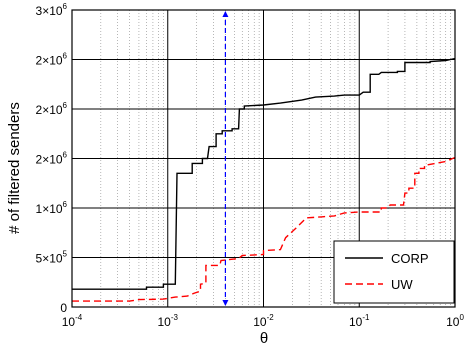  Describe the element at coordinates (14, 168) in the screenshot. I see `y-axis-label: # of filtered senders` at that location.